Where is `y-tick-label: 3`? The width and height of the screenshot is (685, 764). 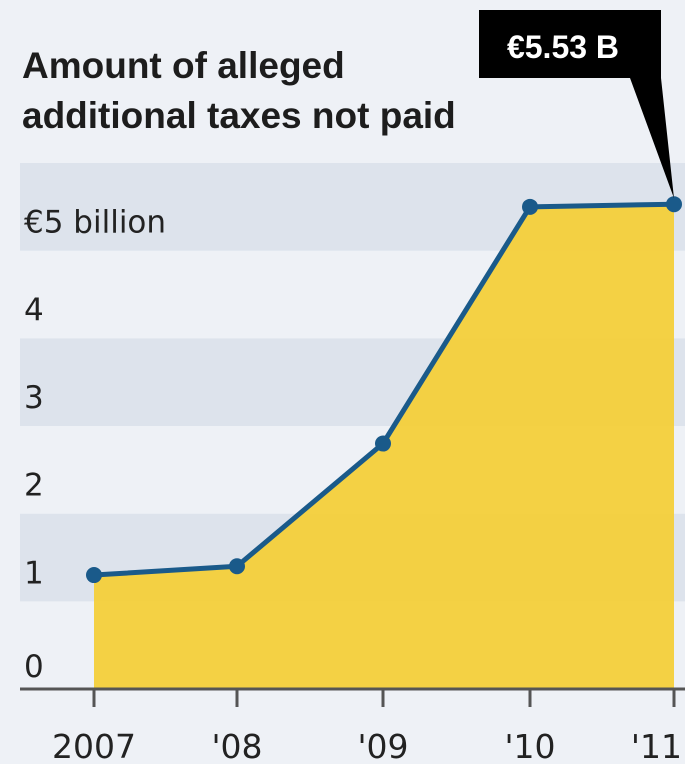 y-tick-label: 3 is located at coordinates (34, 398).